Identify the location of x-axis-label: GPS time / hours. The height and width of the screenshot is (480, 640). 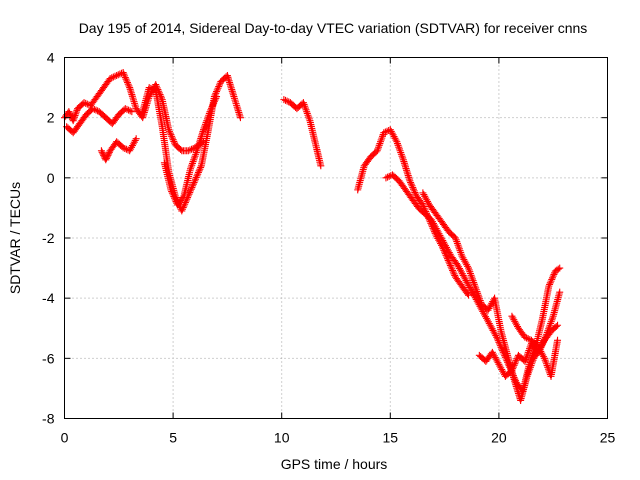
(334, 464).